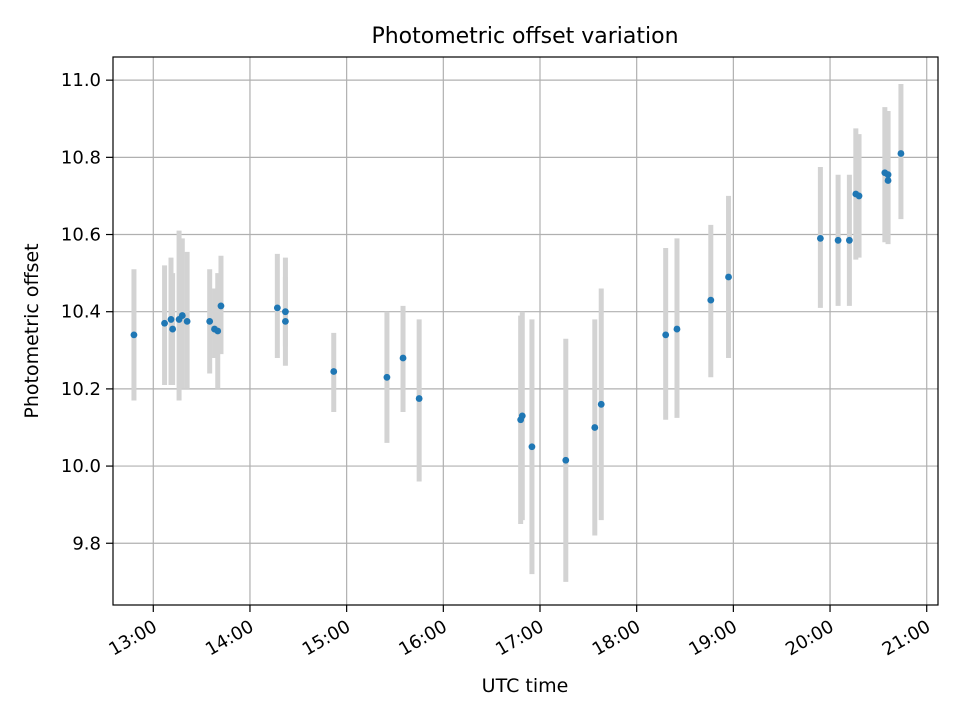 The width and height of the screenshot is (960, 720). What do you see at coordinates (86, 543) in the screenshot?
I see `y-tick-label: 9.8` at bounding box center [86, 543].